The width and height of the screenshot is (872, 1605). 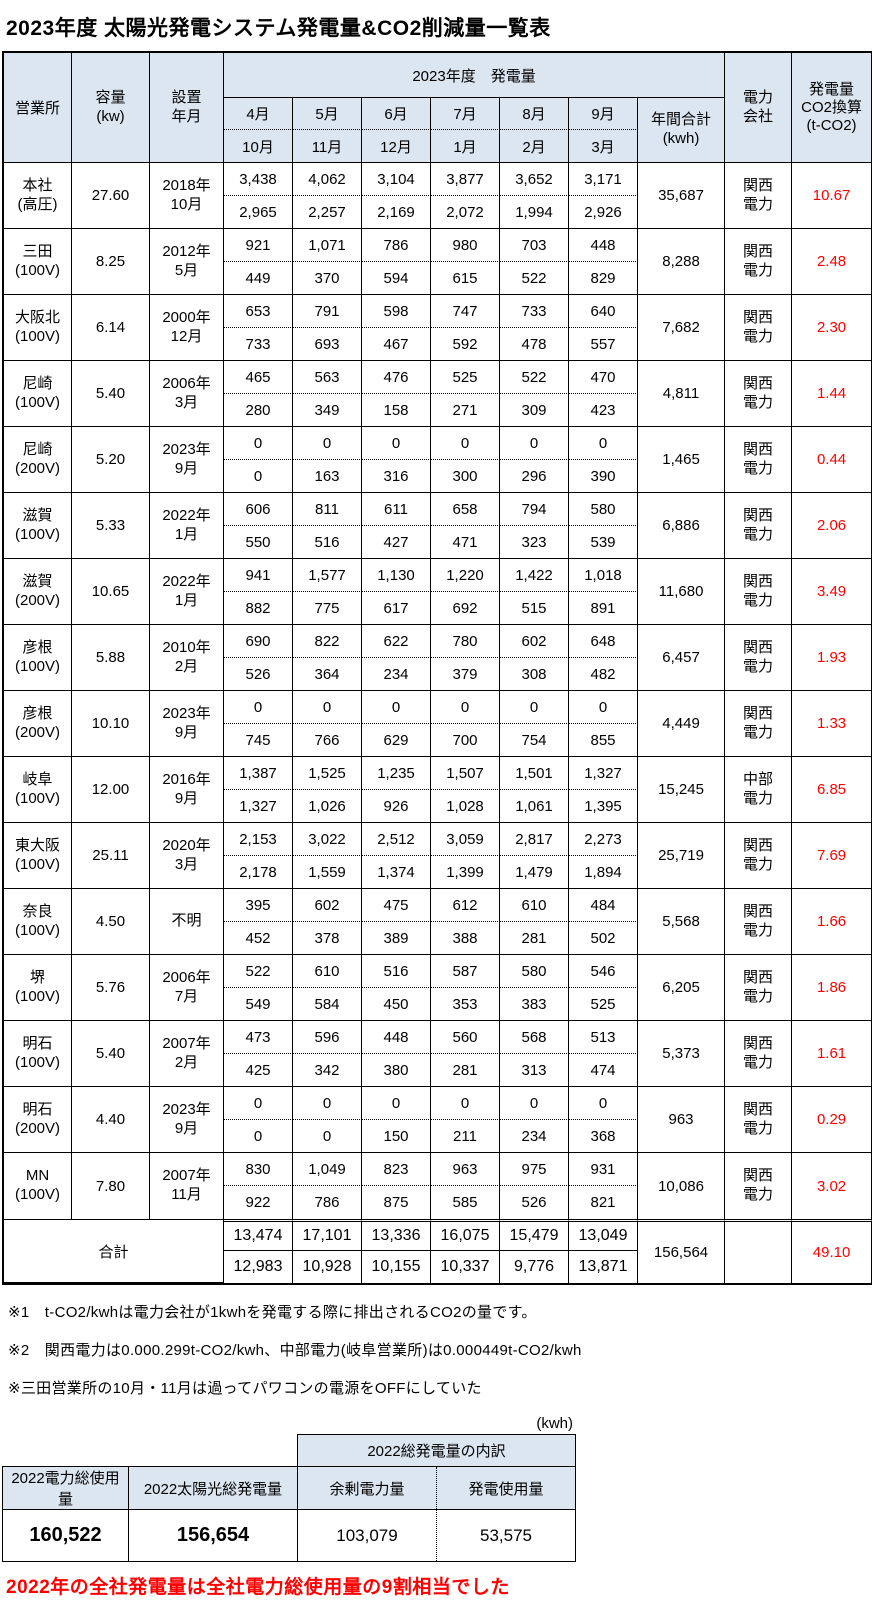 I want to click on header-generation-group: 2023年度 発電量, so click(x=475, y=75).